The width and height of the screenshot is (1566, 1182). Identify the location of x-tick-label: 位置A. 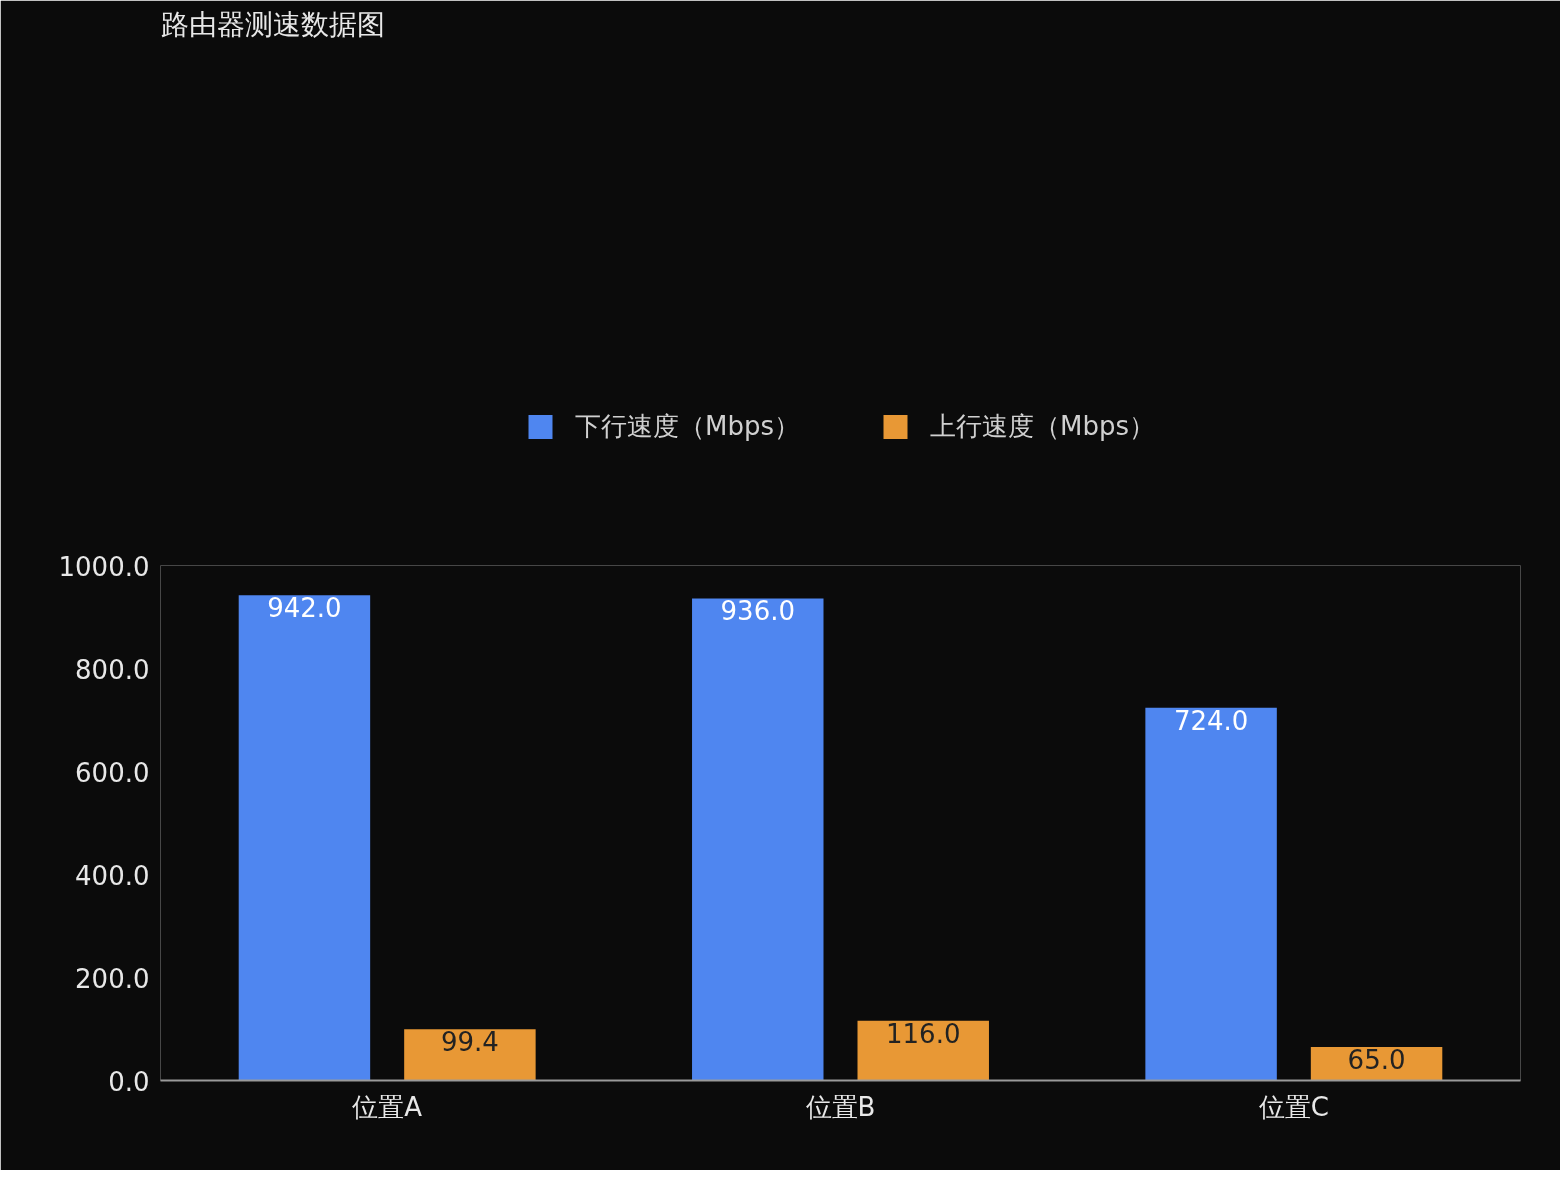
(387, 1106).